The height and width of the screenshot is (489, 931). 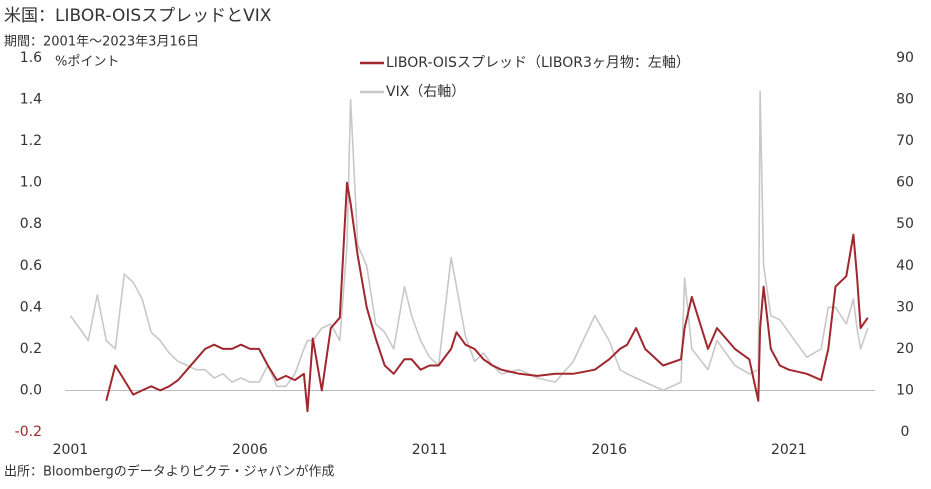 What do you see at coordinates (538, 63) in the screenshot?
I see `legend-label: LIBOR-OISスプレッド（LIBOR3ヶ月物：左軸）` at bounding box center [538, 63].